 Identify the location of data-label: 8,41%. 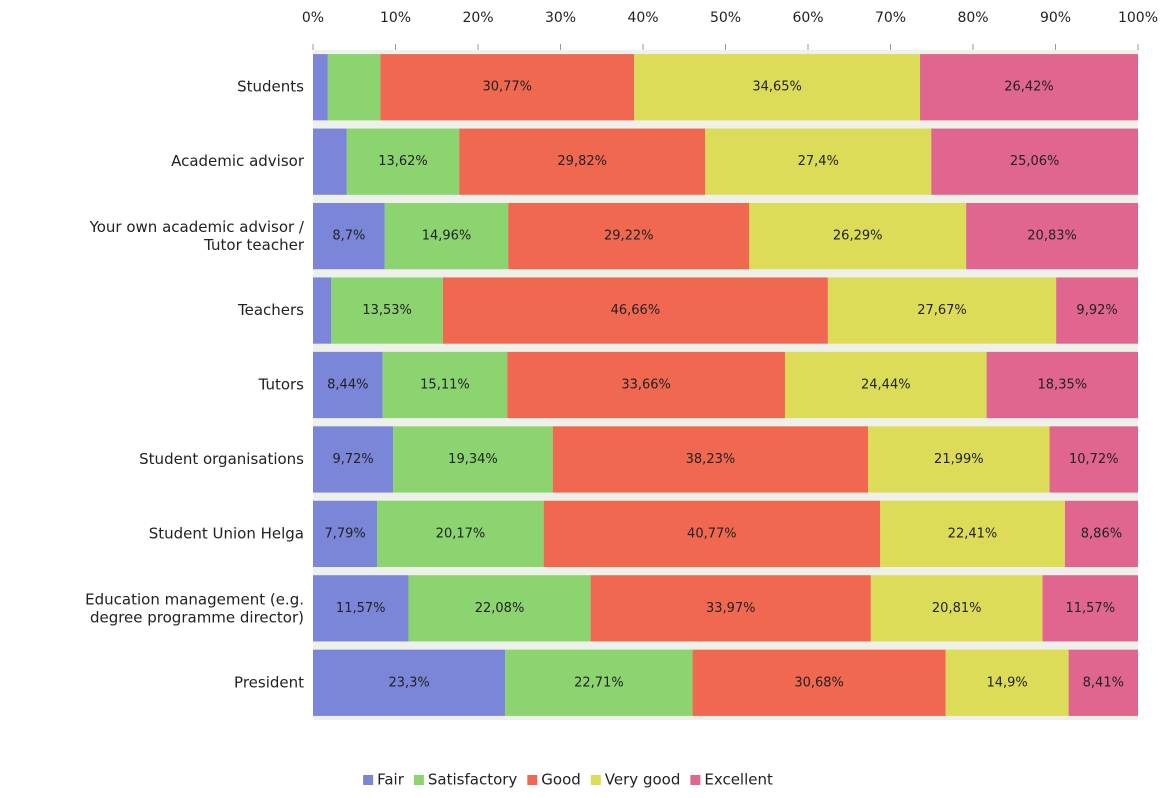
(1103, 682).